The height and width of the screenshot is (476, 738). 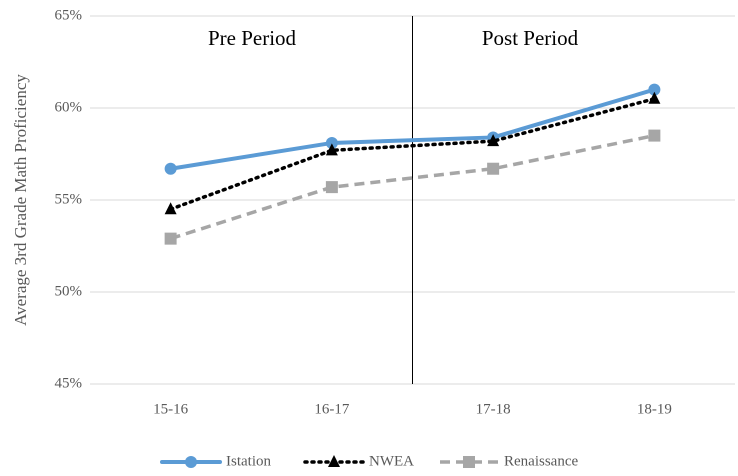 I want to click on x-tick-label: 17-18, so click(x=493, y=409).